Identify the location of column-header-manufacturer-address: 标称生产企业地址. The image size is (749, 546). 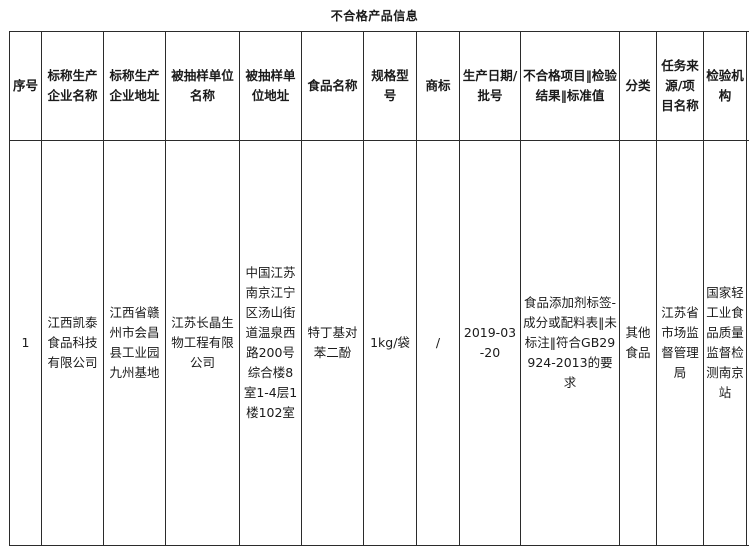
(135, 86).